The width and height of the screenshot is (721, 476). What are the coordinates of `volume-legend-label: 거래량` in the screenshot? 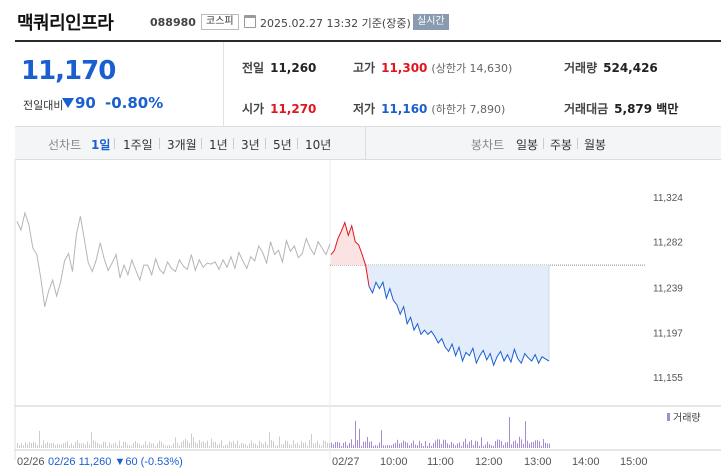 It's located at (687, 418).